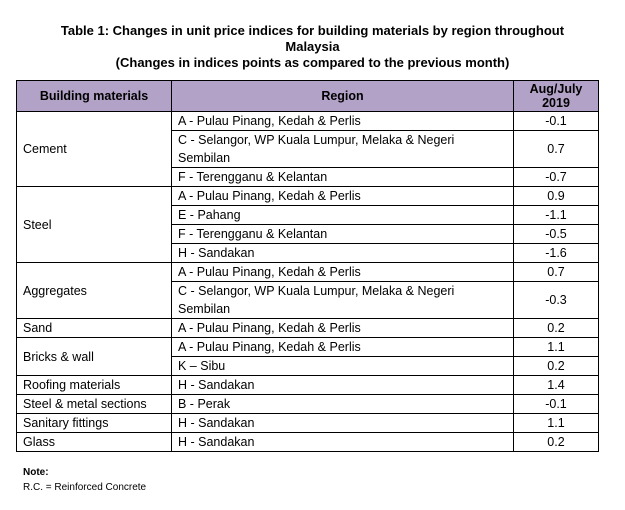 This screenshot has height=510, width=625. Describe the element at coordinates (556, 177) in the screenshot. I see `value-cell: -0.7` at that location.